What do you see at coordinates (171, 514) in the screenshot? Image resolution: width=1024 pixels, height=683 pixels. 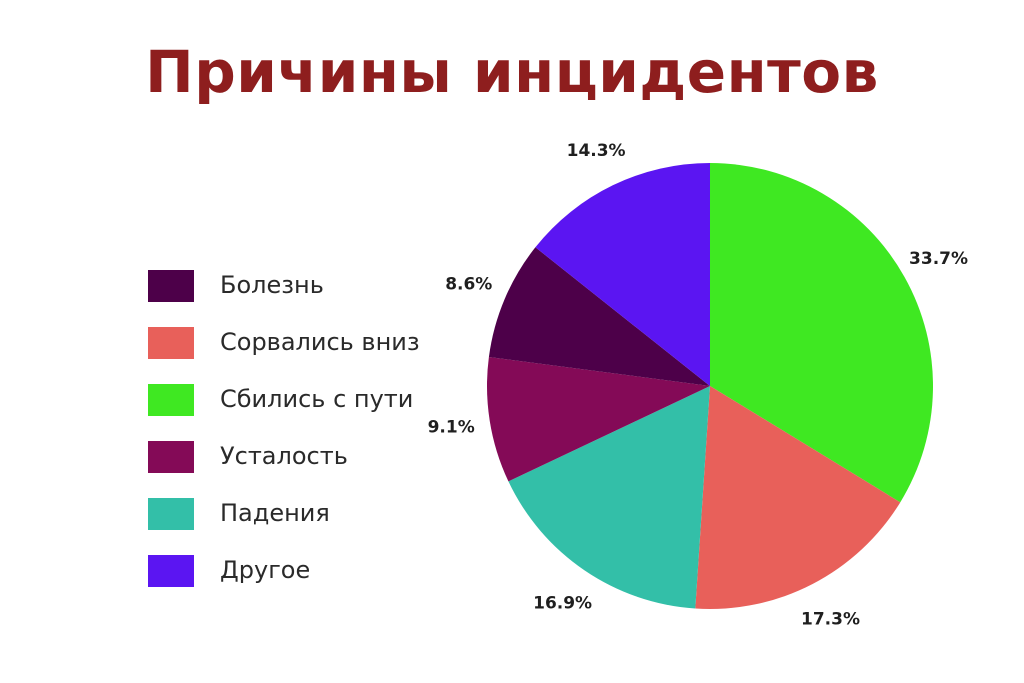 I see `legend-swatch-falls` at bounding box center [171, 514].